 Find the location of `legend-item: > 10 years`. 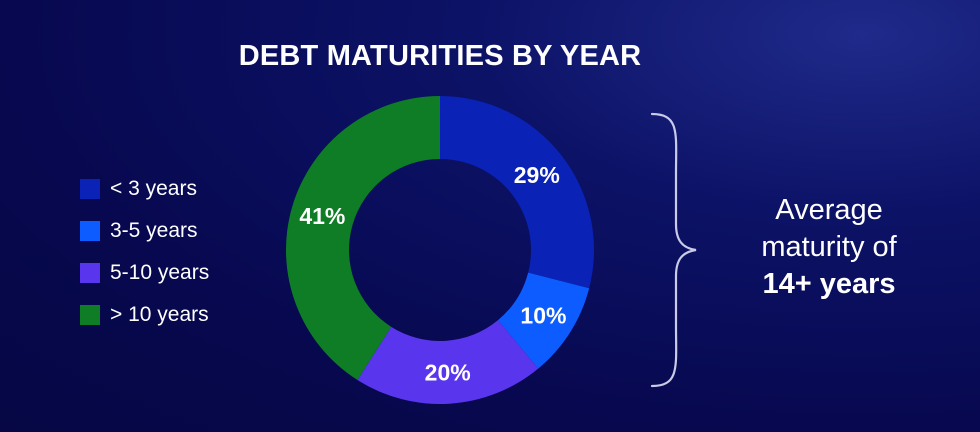

legend-item: > 10 years is located at coordinates (144, 315).